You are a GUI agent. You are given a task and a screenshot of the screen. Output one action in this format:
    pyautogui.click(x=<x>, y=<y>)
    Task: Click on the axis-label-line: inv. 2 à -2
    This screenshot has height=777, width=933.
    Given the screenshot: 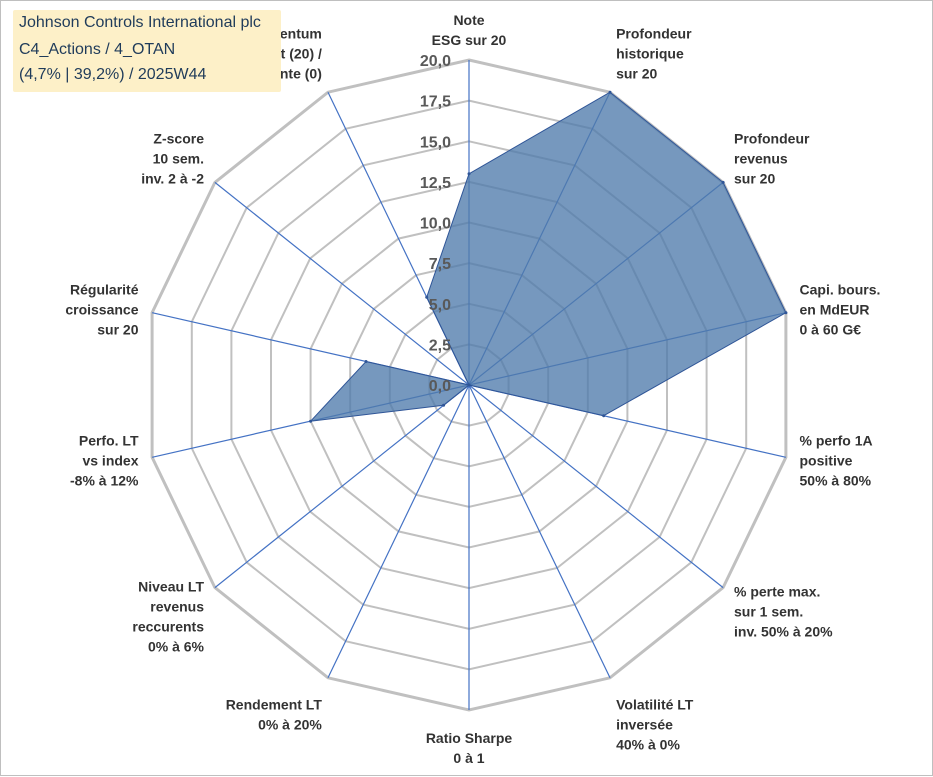 What is the action you would take?
    pyautogui.click(x=172, y=179)
    